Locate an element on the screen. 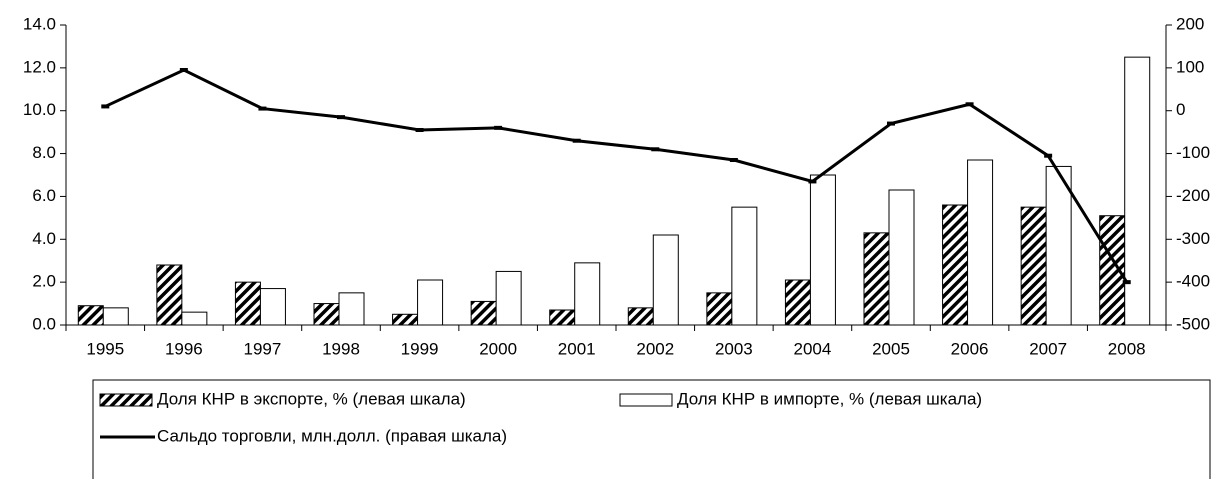 The height and width of the screenshot is (479, 1227). x-tick-label: 2008 is located at coordinates (1127, 348).